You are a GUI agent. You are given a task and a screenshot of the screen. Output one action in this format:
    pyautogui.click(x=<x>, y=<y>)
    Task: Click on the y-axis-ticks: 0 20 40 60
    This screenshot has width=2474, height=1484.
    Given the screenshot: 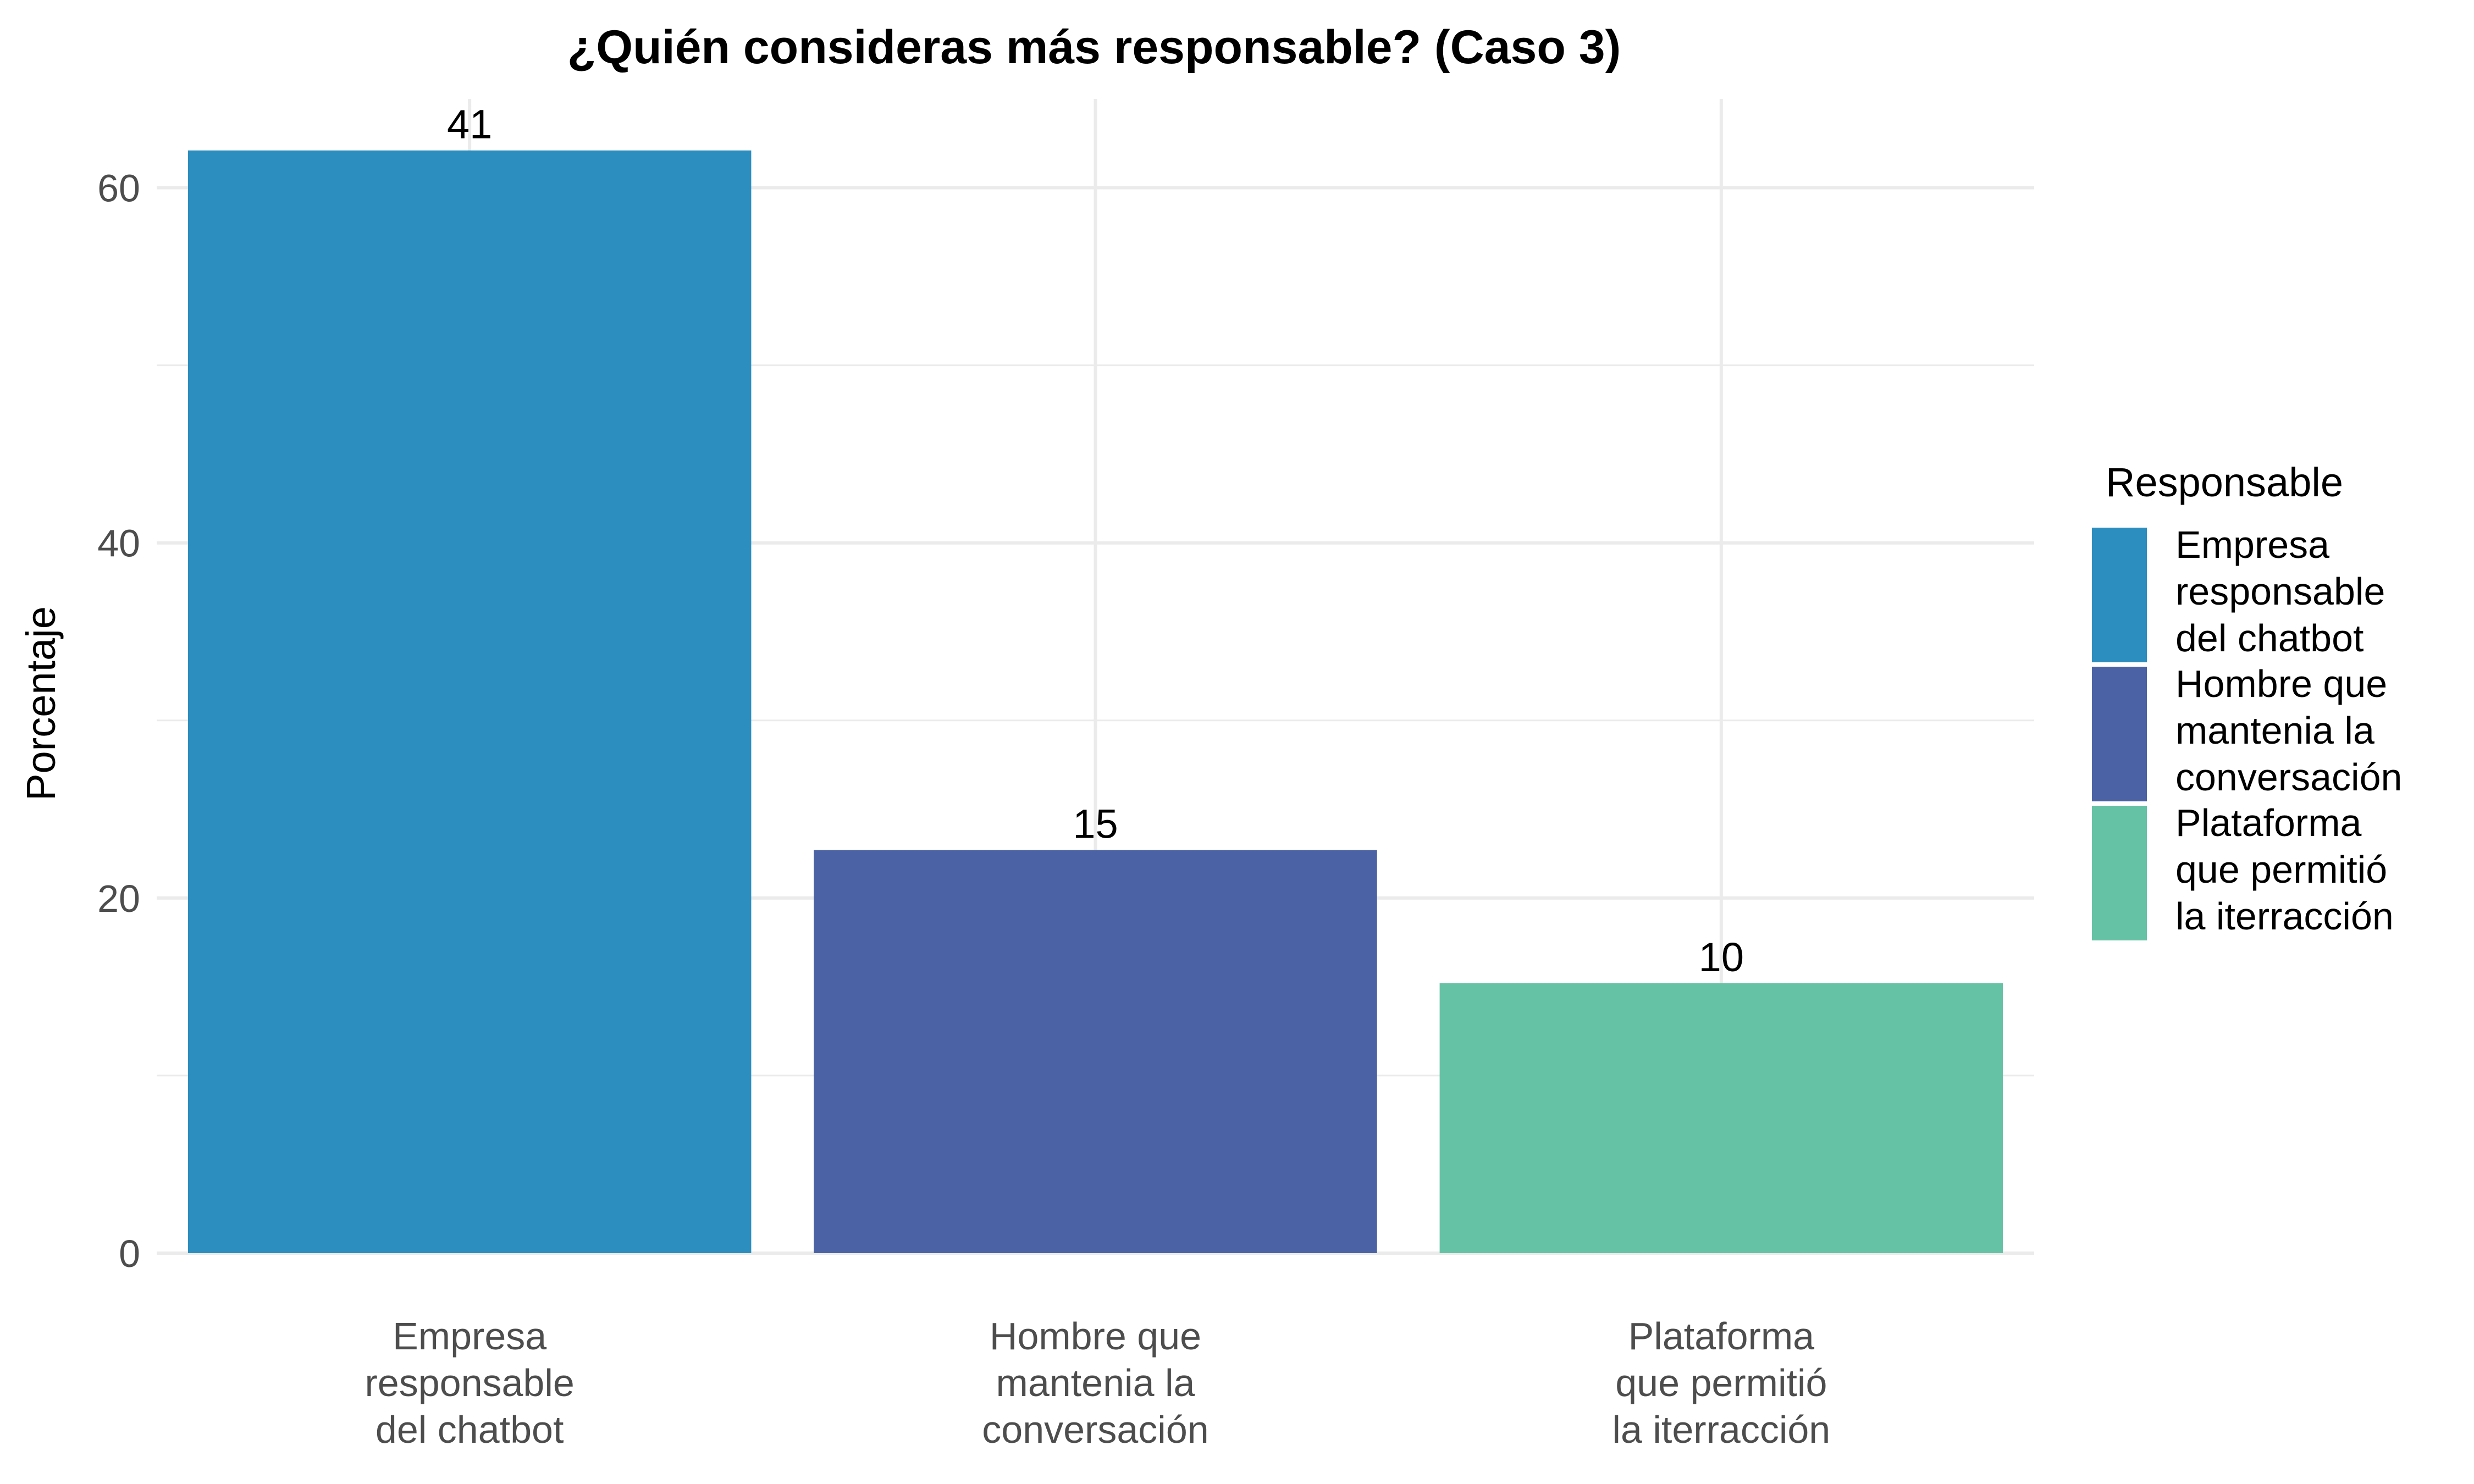 What is the action you would take?
    pyautogui.click(x=119, y=721)
    